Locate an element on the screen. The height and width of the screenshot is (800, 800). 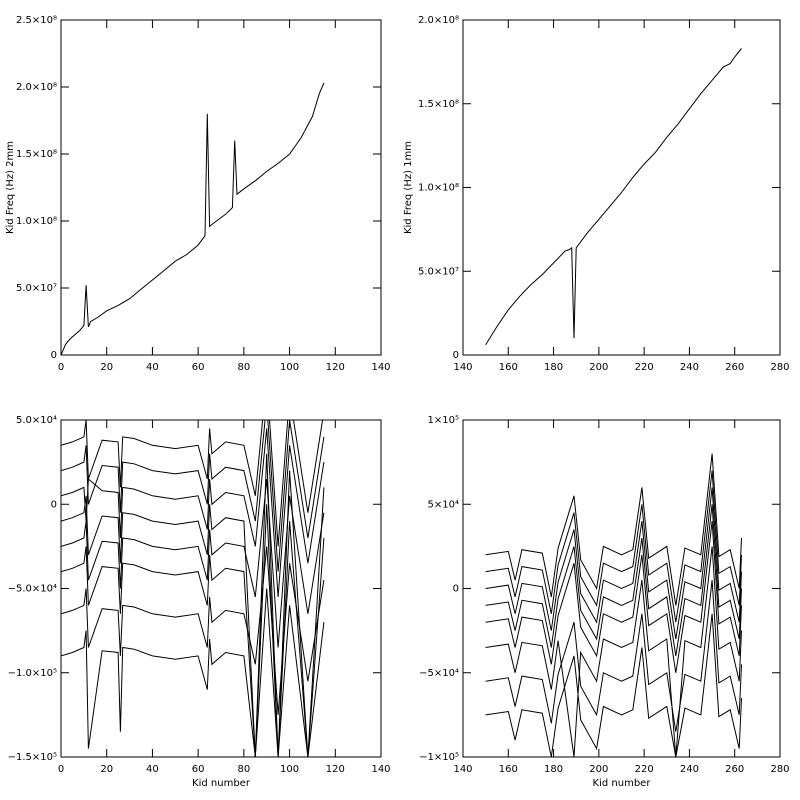
y-tick-label: −1×10⁵ is located at coordinates (439, 757).